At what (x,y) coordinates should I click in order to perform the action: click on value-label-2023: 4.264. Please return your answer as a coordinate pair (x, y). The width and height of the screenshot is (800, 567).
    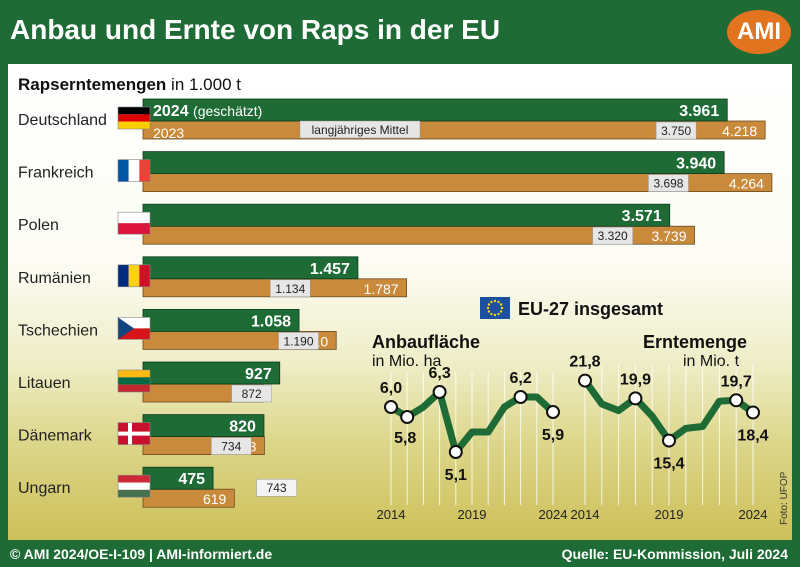
    Looking at the image, I should click on (746, 184).